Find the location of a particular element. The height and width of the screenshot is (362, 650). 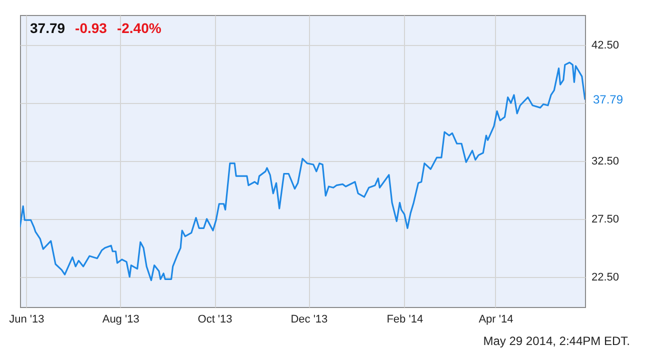

text: May 29 2014, 2:44PM EDT. is located at coordinates (556, 341).